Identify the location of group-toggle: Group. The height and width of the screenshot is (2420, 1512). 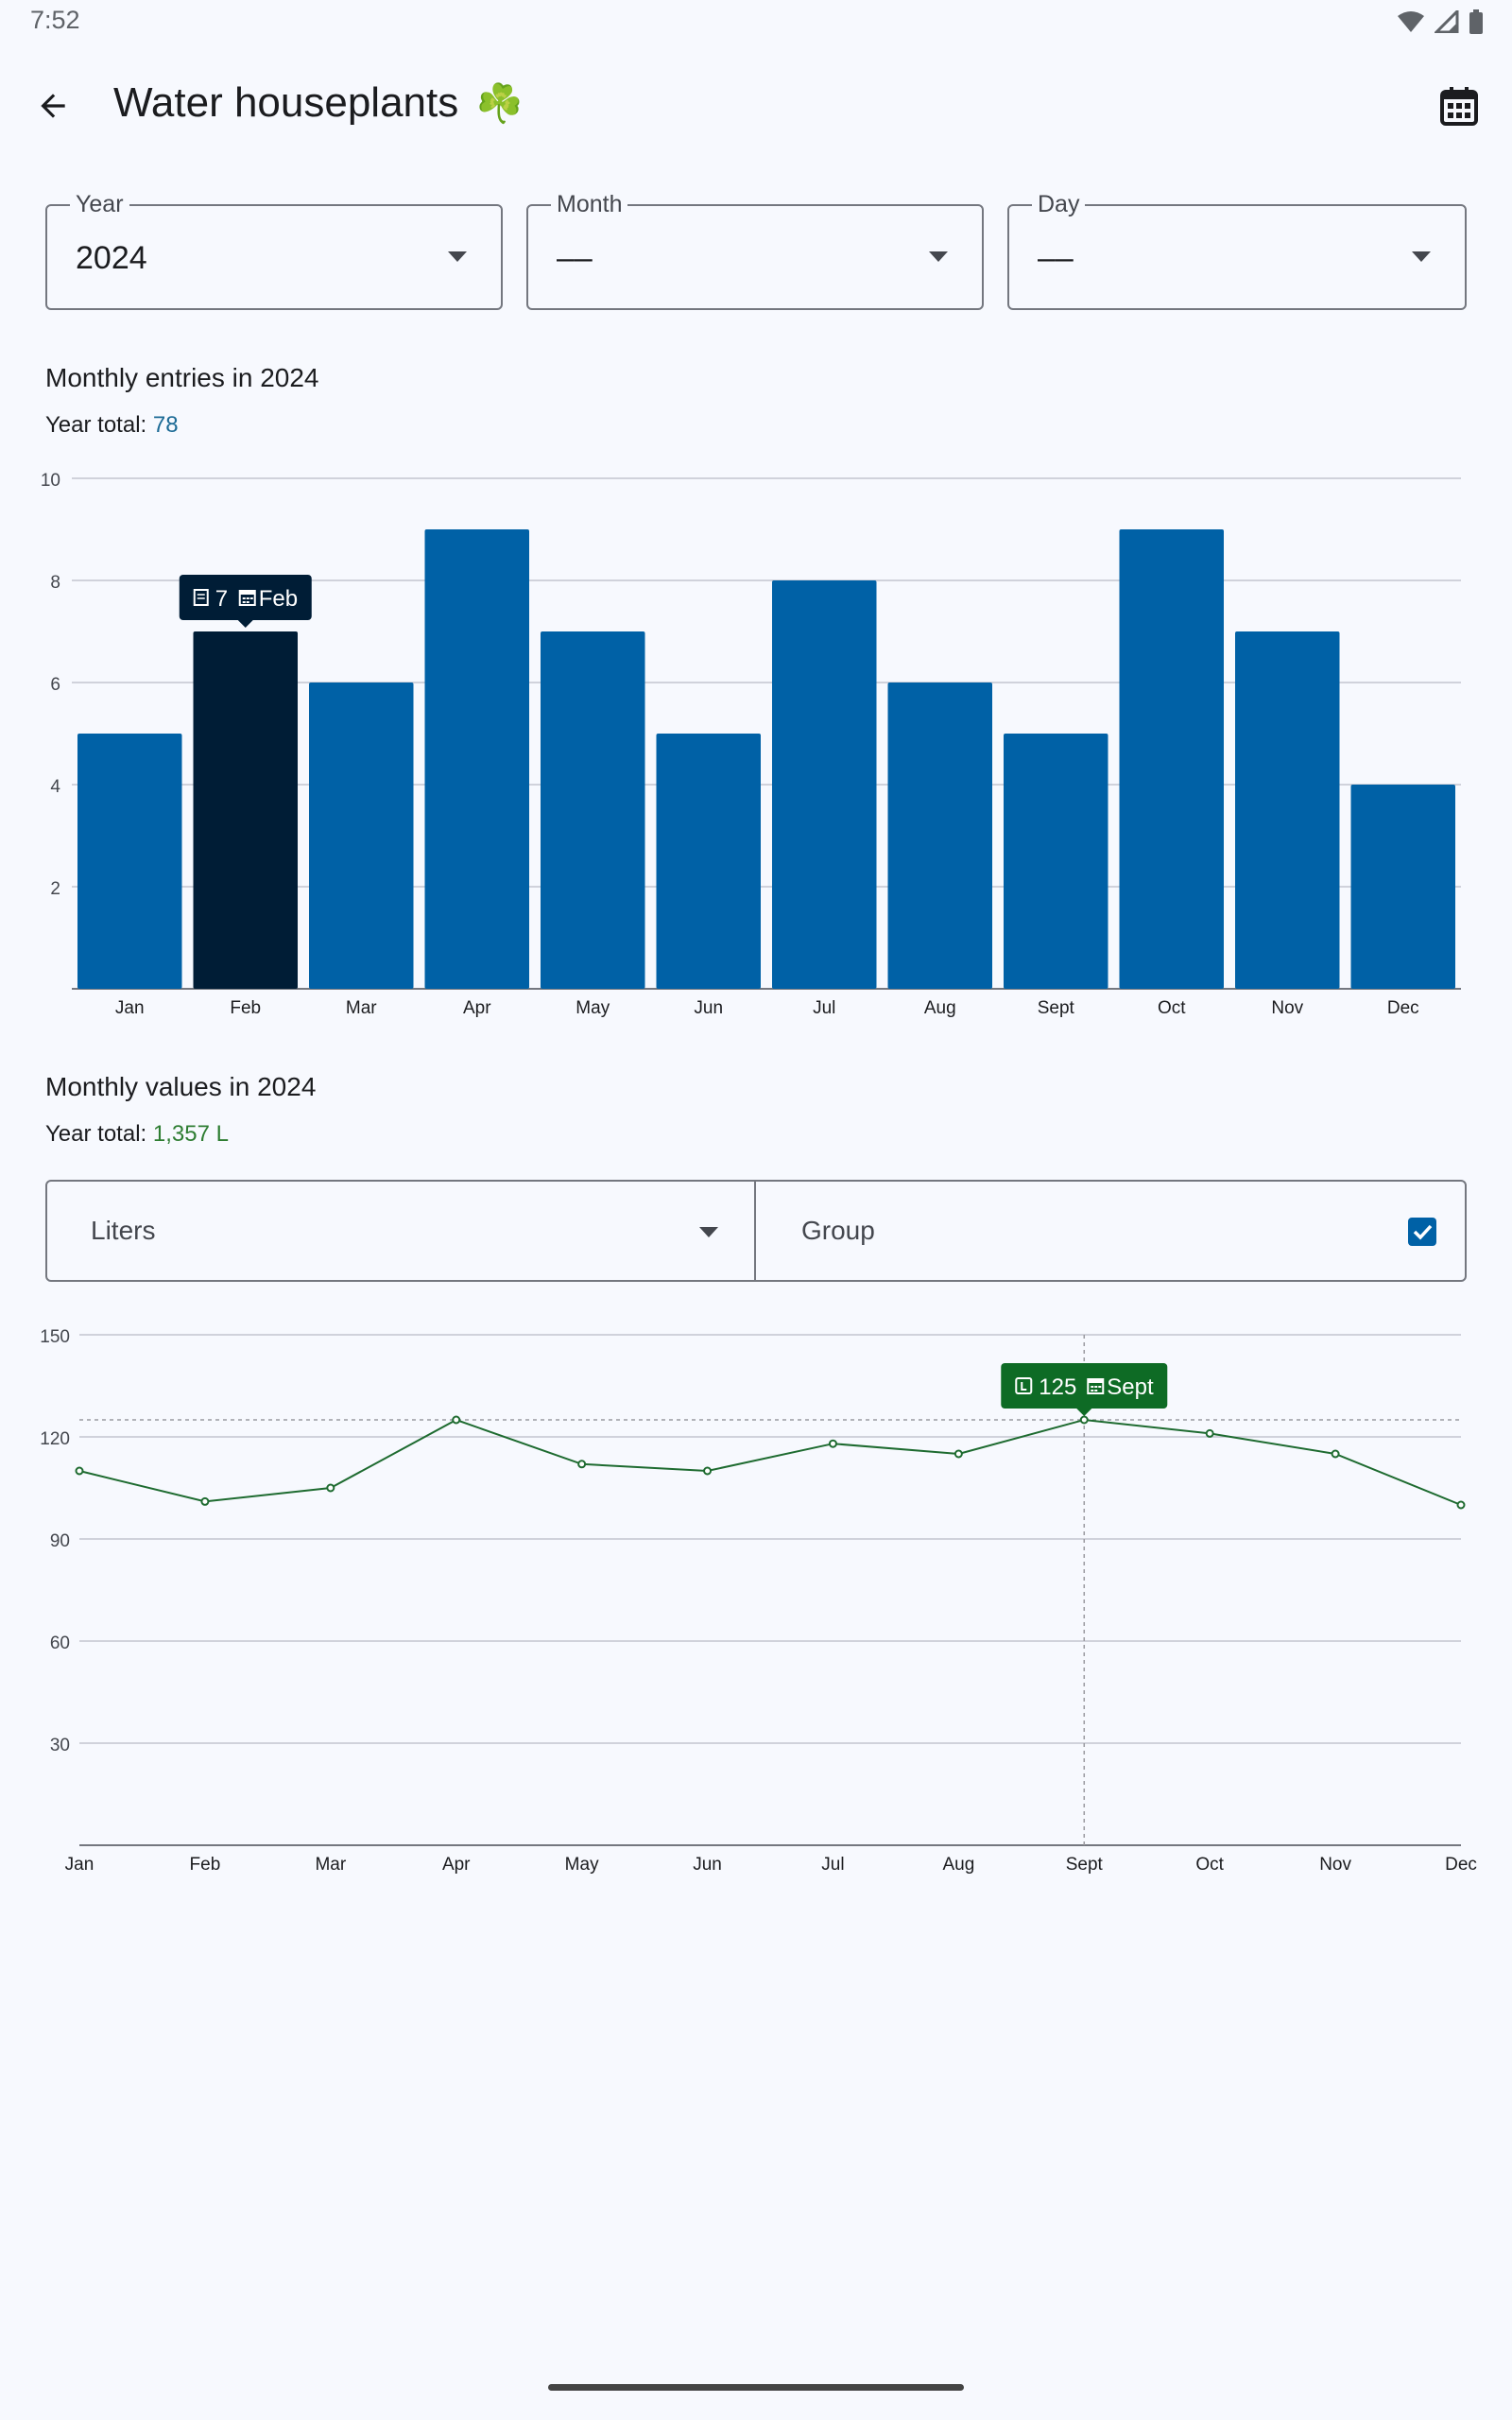
(1110, 1231).